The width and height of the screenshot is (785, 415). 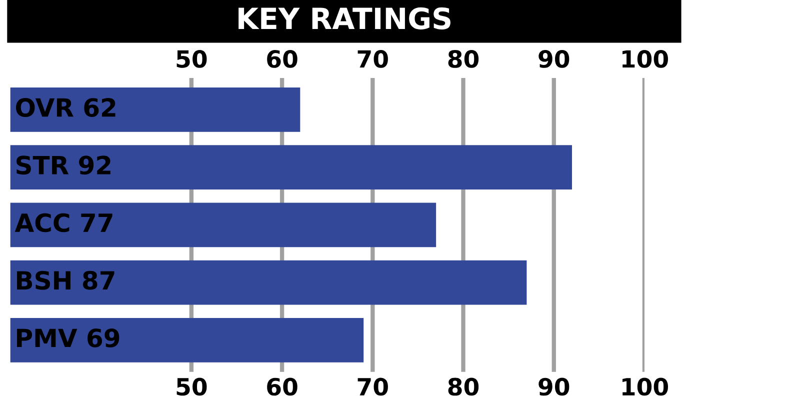 I want to click on x-tick-label: 50, so click(x=191, y=59).